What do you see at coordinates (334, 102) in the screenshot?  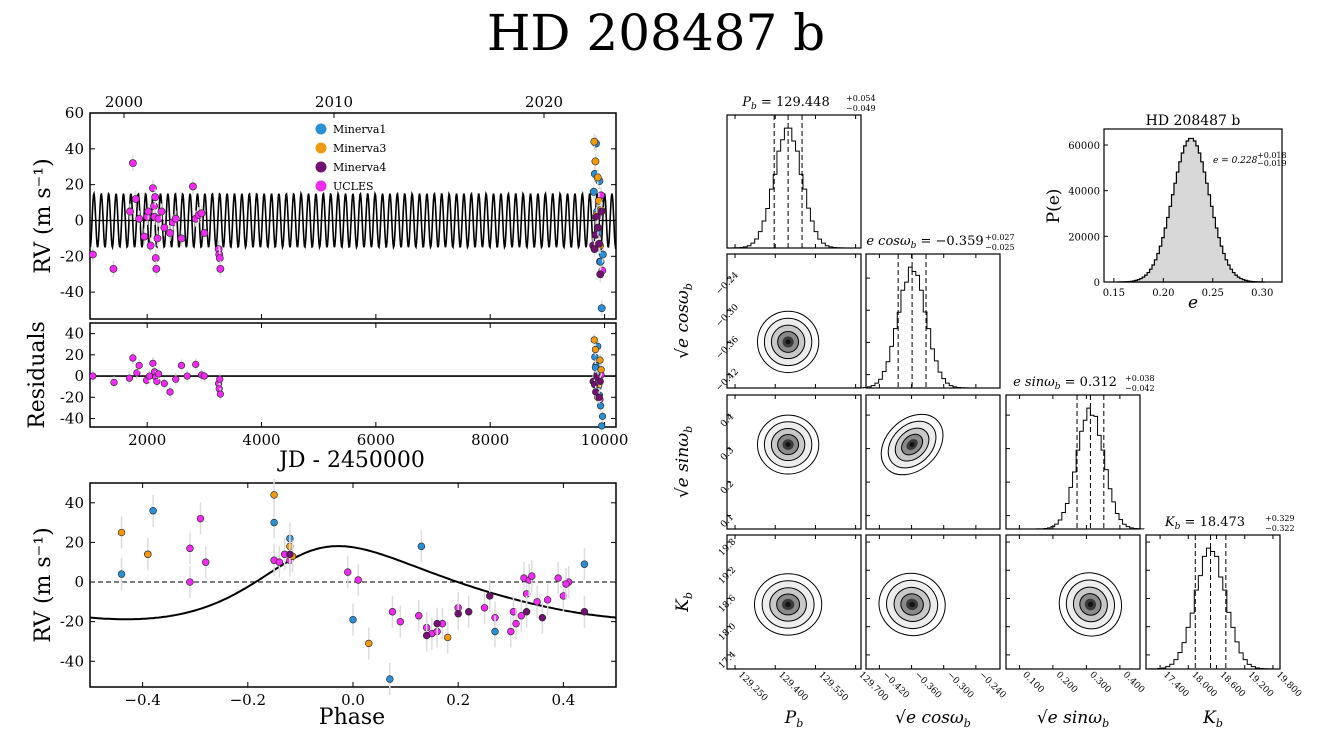 I see `top-year-axis: 2000 2010 2020` at bounding box center [334, 102].